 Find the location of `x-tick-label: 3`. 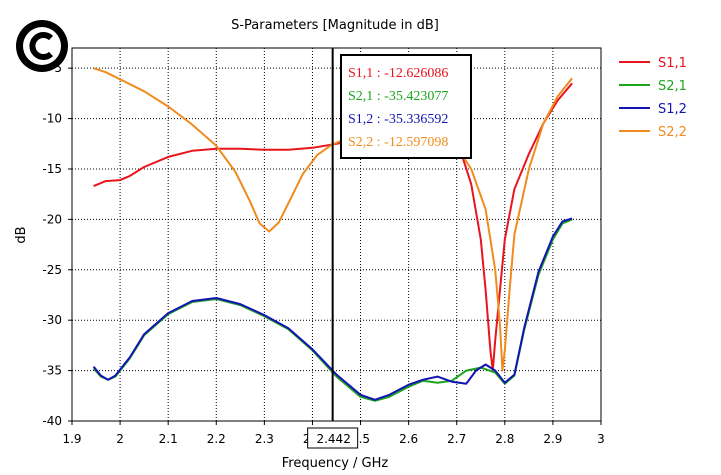

x-tick-label: 3 is located at coordinates (601, 439).